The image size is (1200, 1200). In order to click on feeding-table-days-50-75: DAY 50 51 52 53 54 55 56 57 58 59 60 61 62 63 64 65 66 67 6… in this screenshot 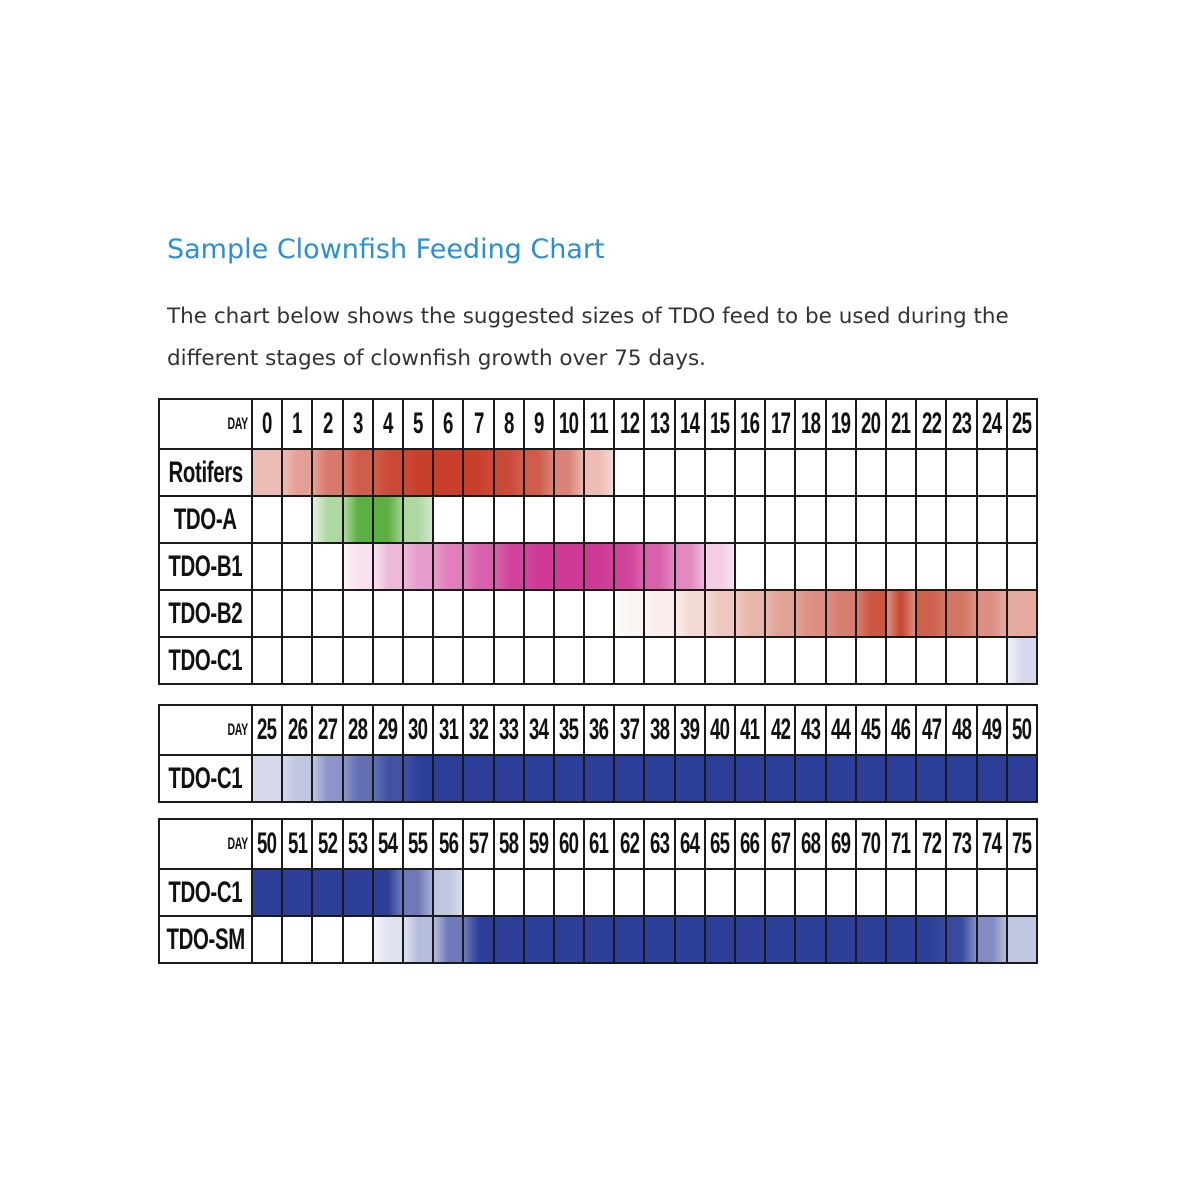, I will do `click(598, 891)`.